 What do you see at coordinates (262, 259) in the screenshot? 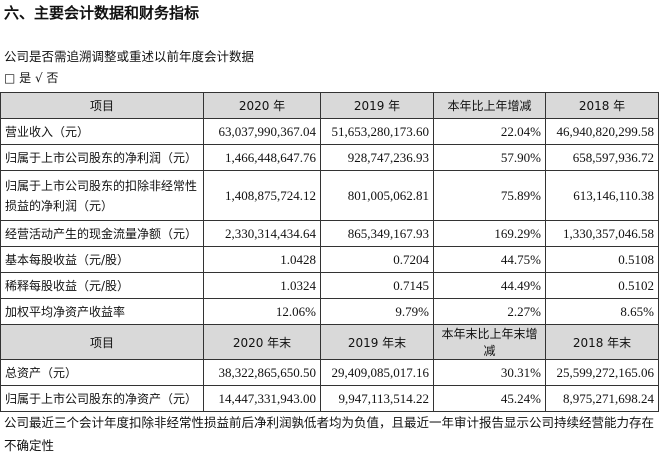
I see `value-cell: 1.0428` at bounding box center [262, 259].